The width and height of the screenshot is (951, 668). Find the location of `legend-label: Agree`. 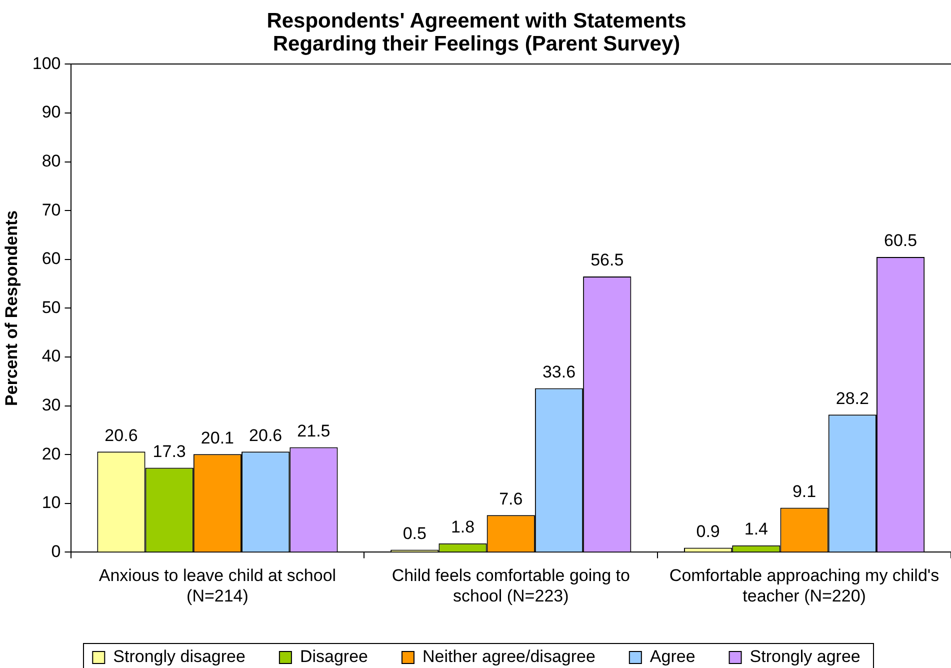

legend-label: Agree is located at coordinates (673, 656).